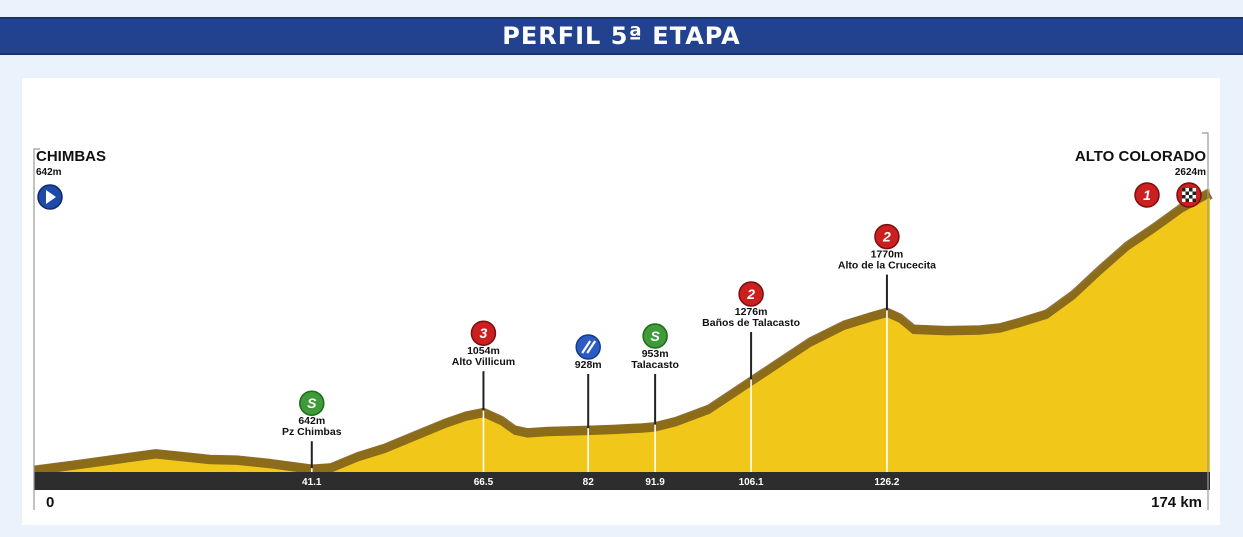 This screenshot has width=1243, height=537. What do you see at coordinates (483, 362) in the screenshot?
I see `marker-place-name: Alto Villicum` at bounding box center [483, 362].